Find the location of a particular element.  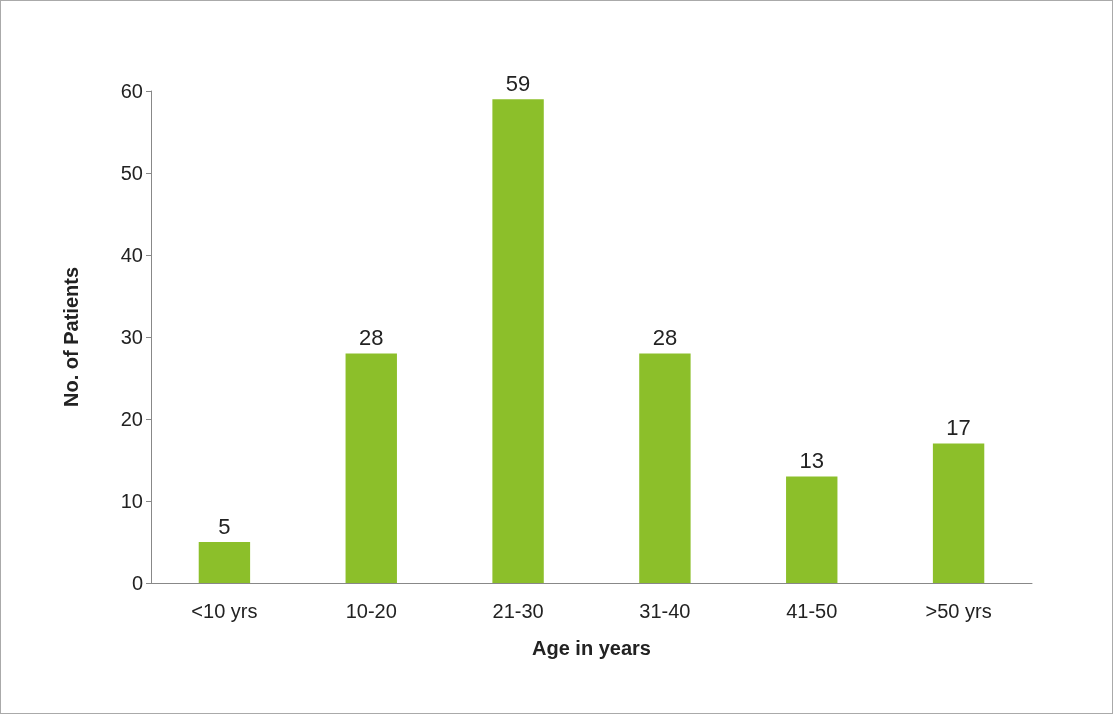

x-tick-label: 10-20 is located at coordinates (371, 611).